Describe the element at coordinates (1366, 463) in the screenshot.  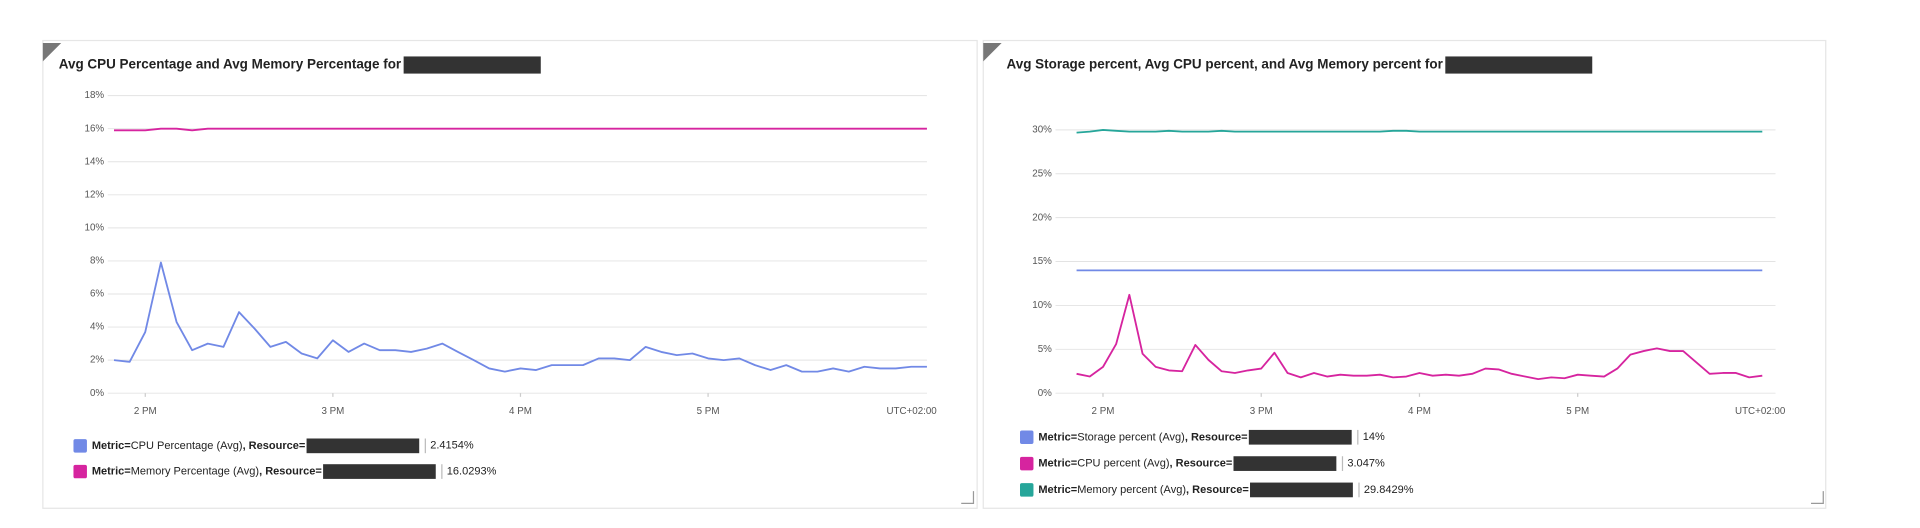
I see `legend-value: 3.047%` at that location.